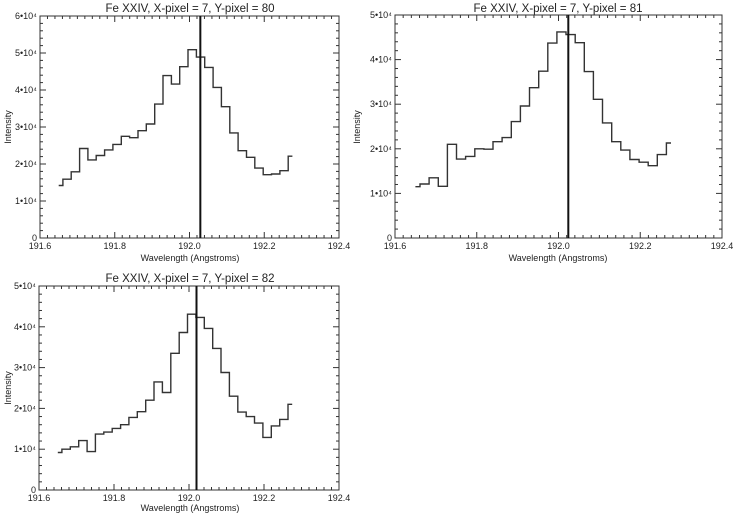  What do you see at coordinates (190, 9) in the screenshot?
I see `panel-title: Fe XXIV, X-pixel = 7, Y-pixel = 80` at bounding box center [190, 9].